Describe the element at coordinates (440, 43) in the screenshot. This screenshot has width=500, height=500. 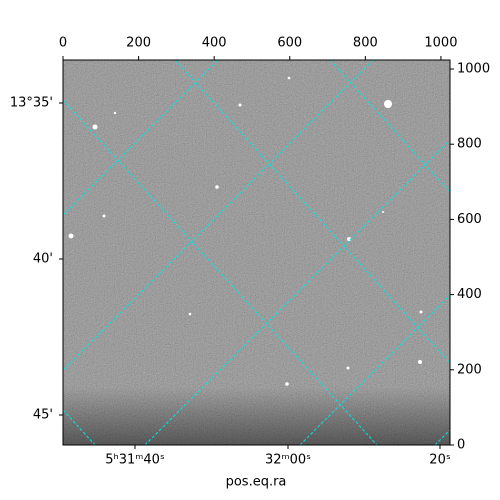
I see `x-tick-label: 1000` at that location.